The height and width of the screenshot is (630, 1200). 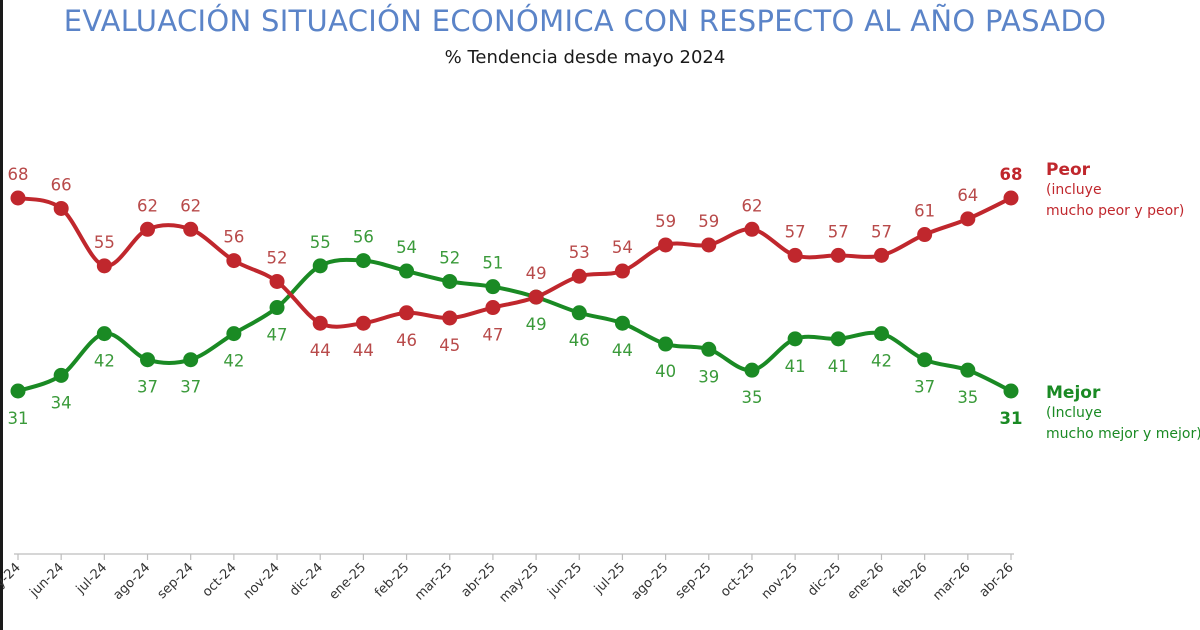 What do you see at coordinates (866, 581) in the screenshot?
I see `x-tick-label: ene-26` at bounding box center [866, 581].